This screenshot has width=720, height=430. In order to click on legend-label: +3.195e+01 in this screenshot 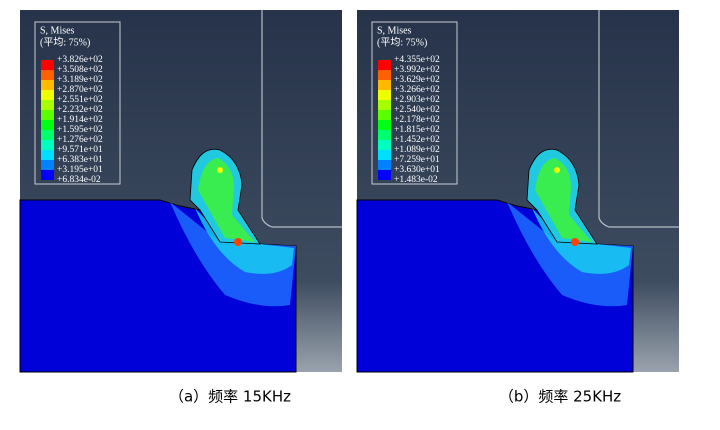, I will do `click(80, 170)`.